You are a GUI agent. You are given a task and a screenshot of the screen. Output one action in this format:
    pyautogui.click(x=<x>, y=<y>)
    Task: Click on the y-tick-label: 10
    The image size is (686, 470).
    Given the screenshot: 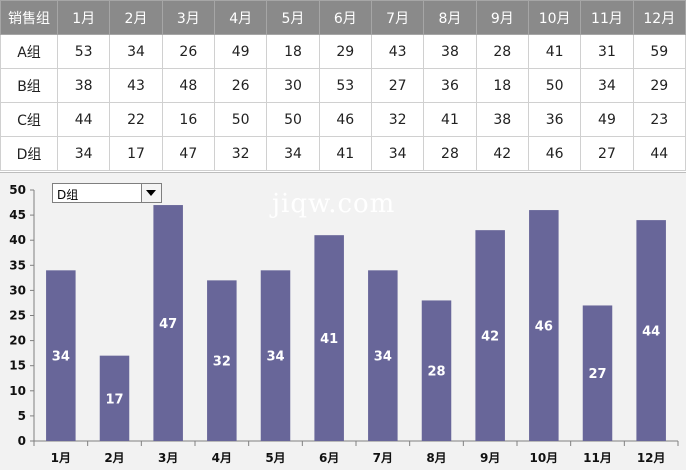 What is the action you would take?
    pyautogui.click(x=17, y=391)
    